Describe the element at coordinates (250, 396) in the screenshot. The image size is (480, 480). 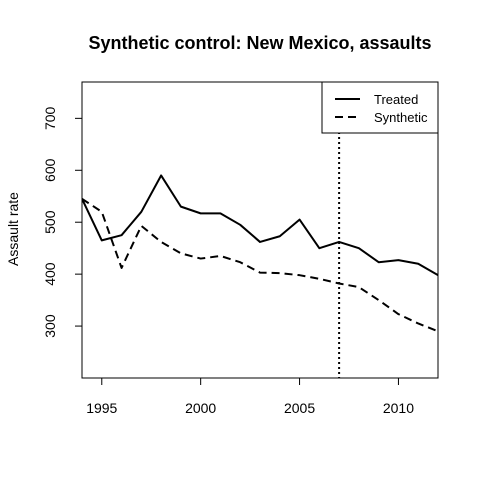
I see `x-axis: 1995 2000 2005 2010` at that location.